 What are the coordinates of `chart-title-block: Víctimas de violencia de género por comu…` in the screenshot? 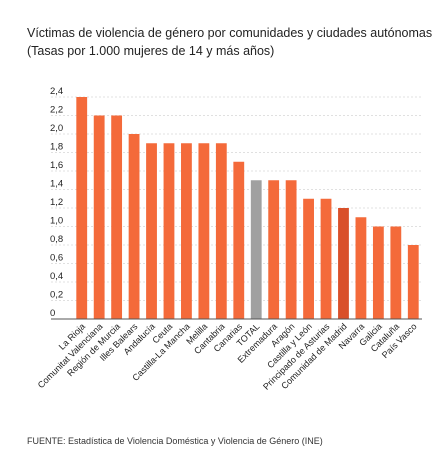 It's located at (234, 42).